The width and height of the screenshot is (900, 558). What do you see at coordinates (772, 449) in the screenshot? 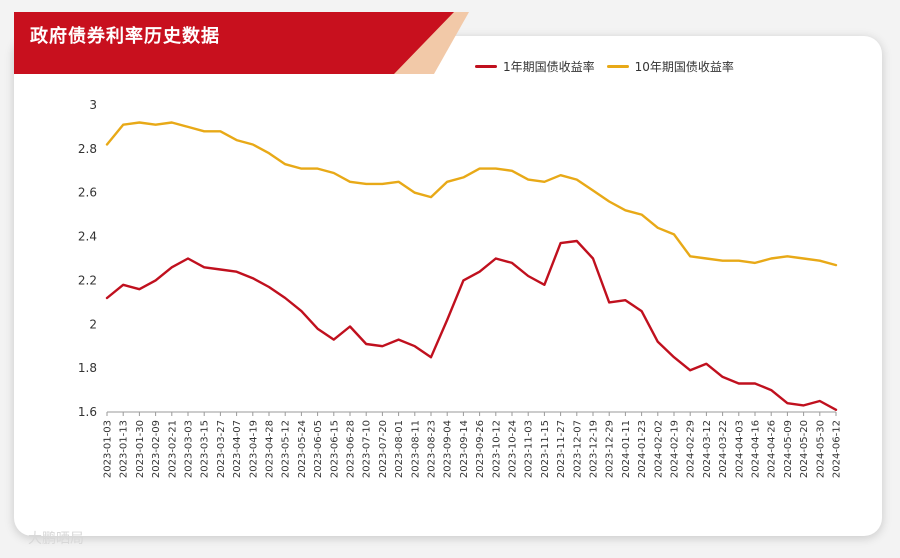
I see `x-tick-label: 2024-04-26` at bounding box center [772, 449].